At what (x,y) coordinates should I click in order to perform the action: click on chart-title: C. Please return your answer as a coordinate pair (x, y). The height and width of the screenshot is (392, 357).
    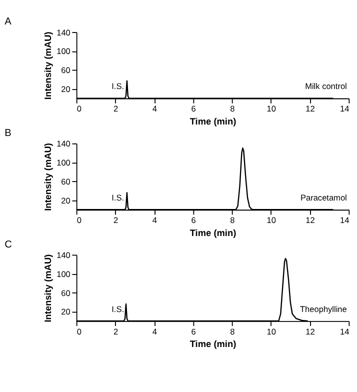
    Looking at the image, I should click on (8, 244).